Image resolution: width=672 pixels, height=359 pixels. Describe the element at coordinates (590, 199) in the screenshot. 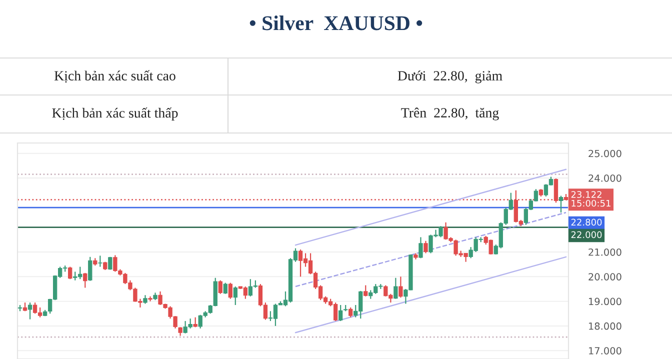

I see `ref-line-label: 23.122 15:00:51` at that location.